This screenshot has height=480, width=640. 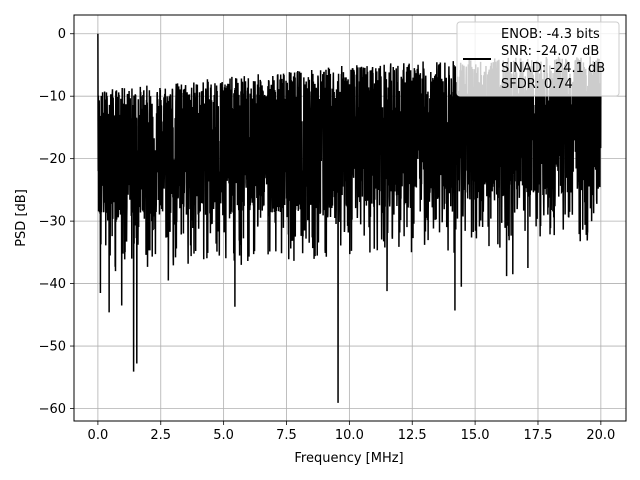 What do you see at coordinates (52, 222) in the screenshot?
I see `y-tick-label: −30` at bounding box center [52, 222].